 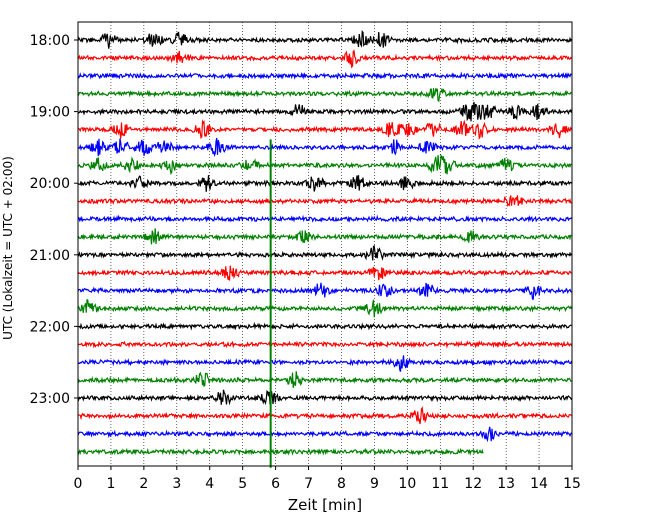 What do you see at coordinates (324, 201) in the screenshot?
I see `trace-2015` at bounding box center [324, 201].